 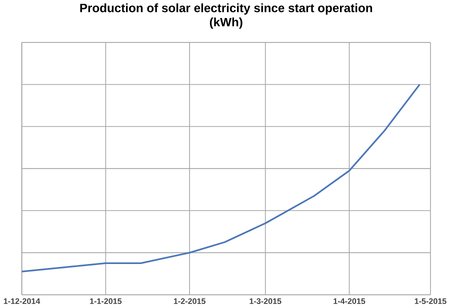 I want to click on x-tick-label: 1-5-2015, so click(x=430, y=301).